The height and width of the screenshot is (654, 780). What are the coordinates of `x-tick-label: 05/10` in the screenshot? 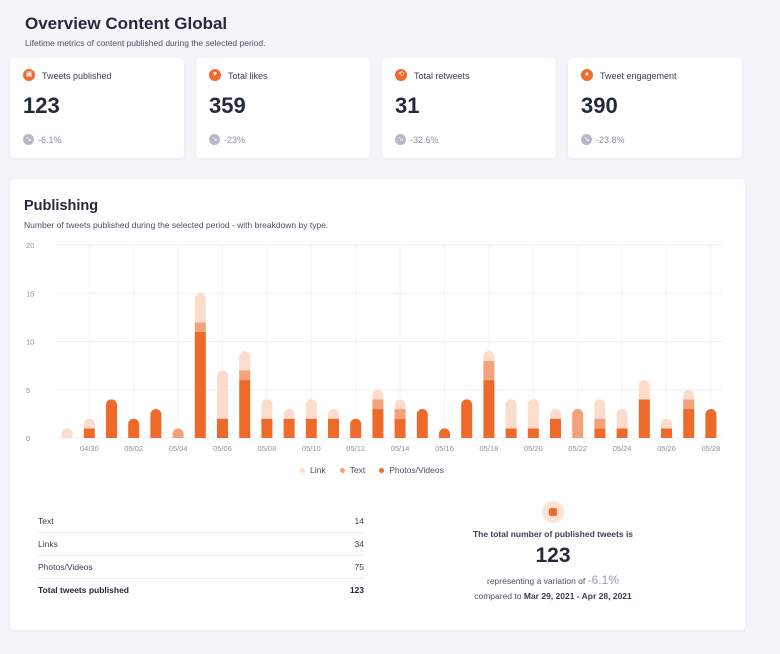 It's located at (311, 448).